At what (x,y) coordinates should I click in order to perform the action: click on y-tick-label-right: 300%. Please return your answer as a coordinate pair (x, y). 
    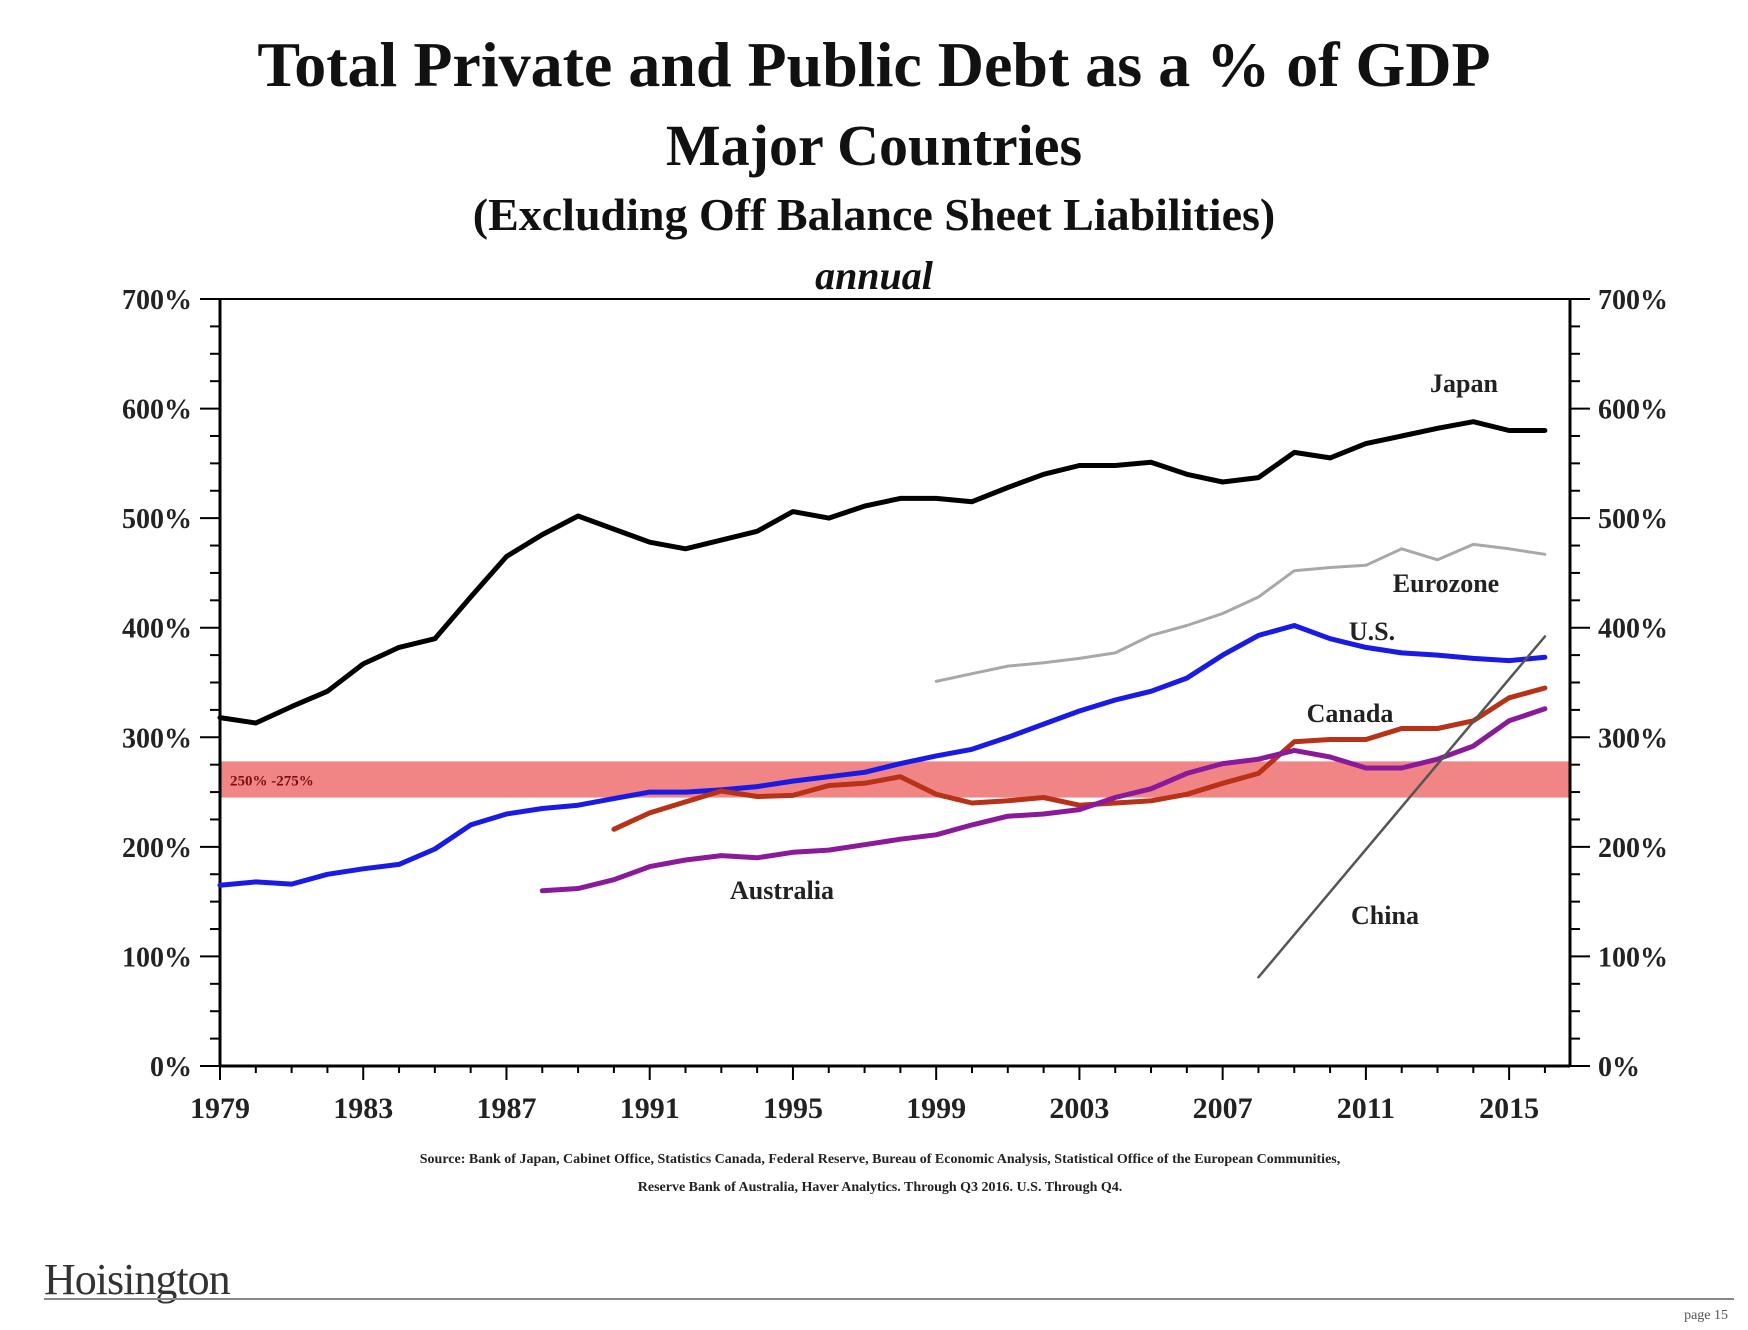
    Looking at the image, I should click on (1633, 738).